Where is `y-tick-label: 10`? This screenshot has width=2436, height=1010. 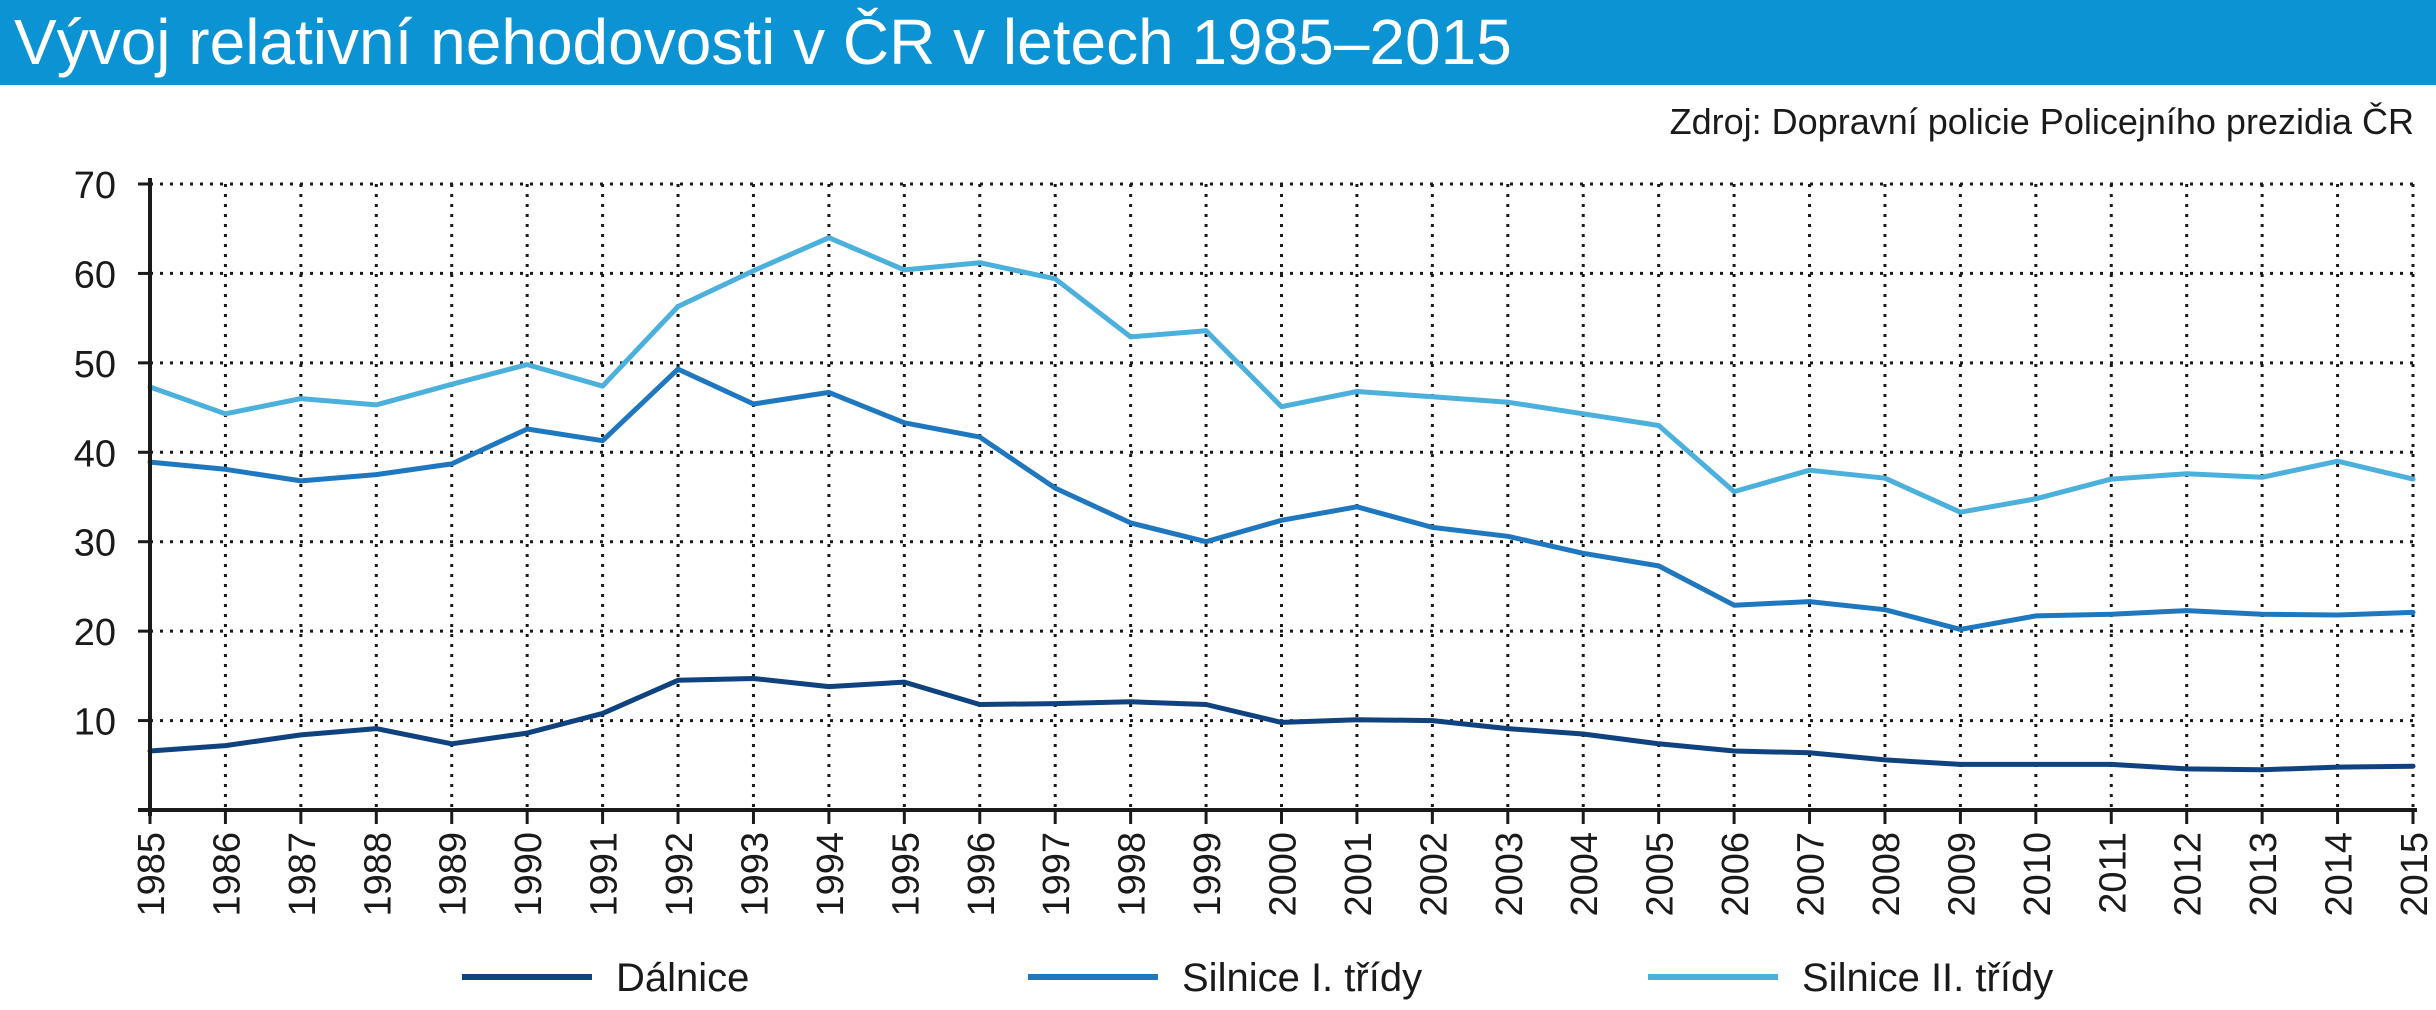
y-tick-label: 10 is located at coordinates (95, 723).